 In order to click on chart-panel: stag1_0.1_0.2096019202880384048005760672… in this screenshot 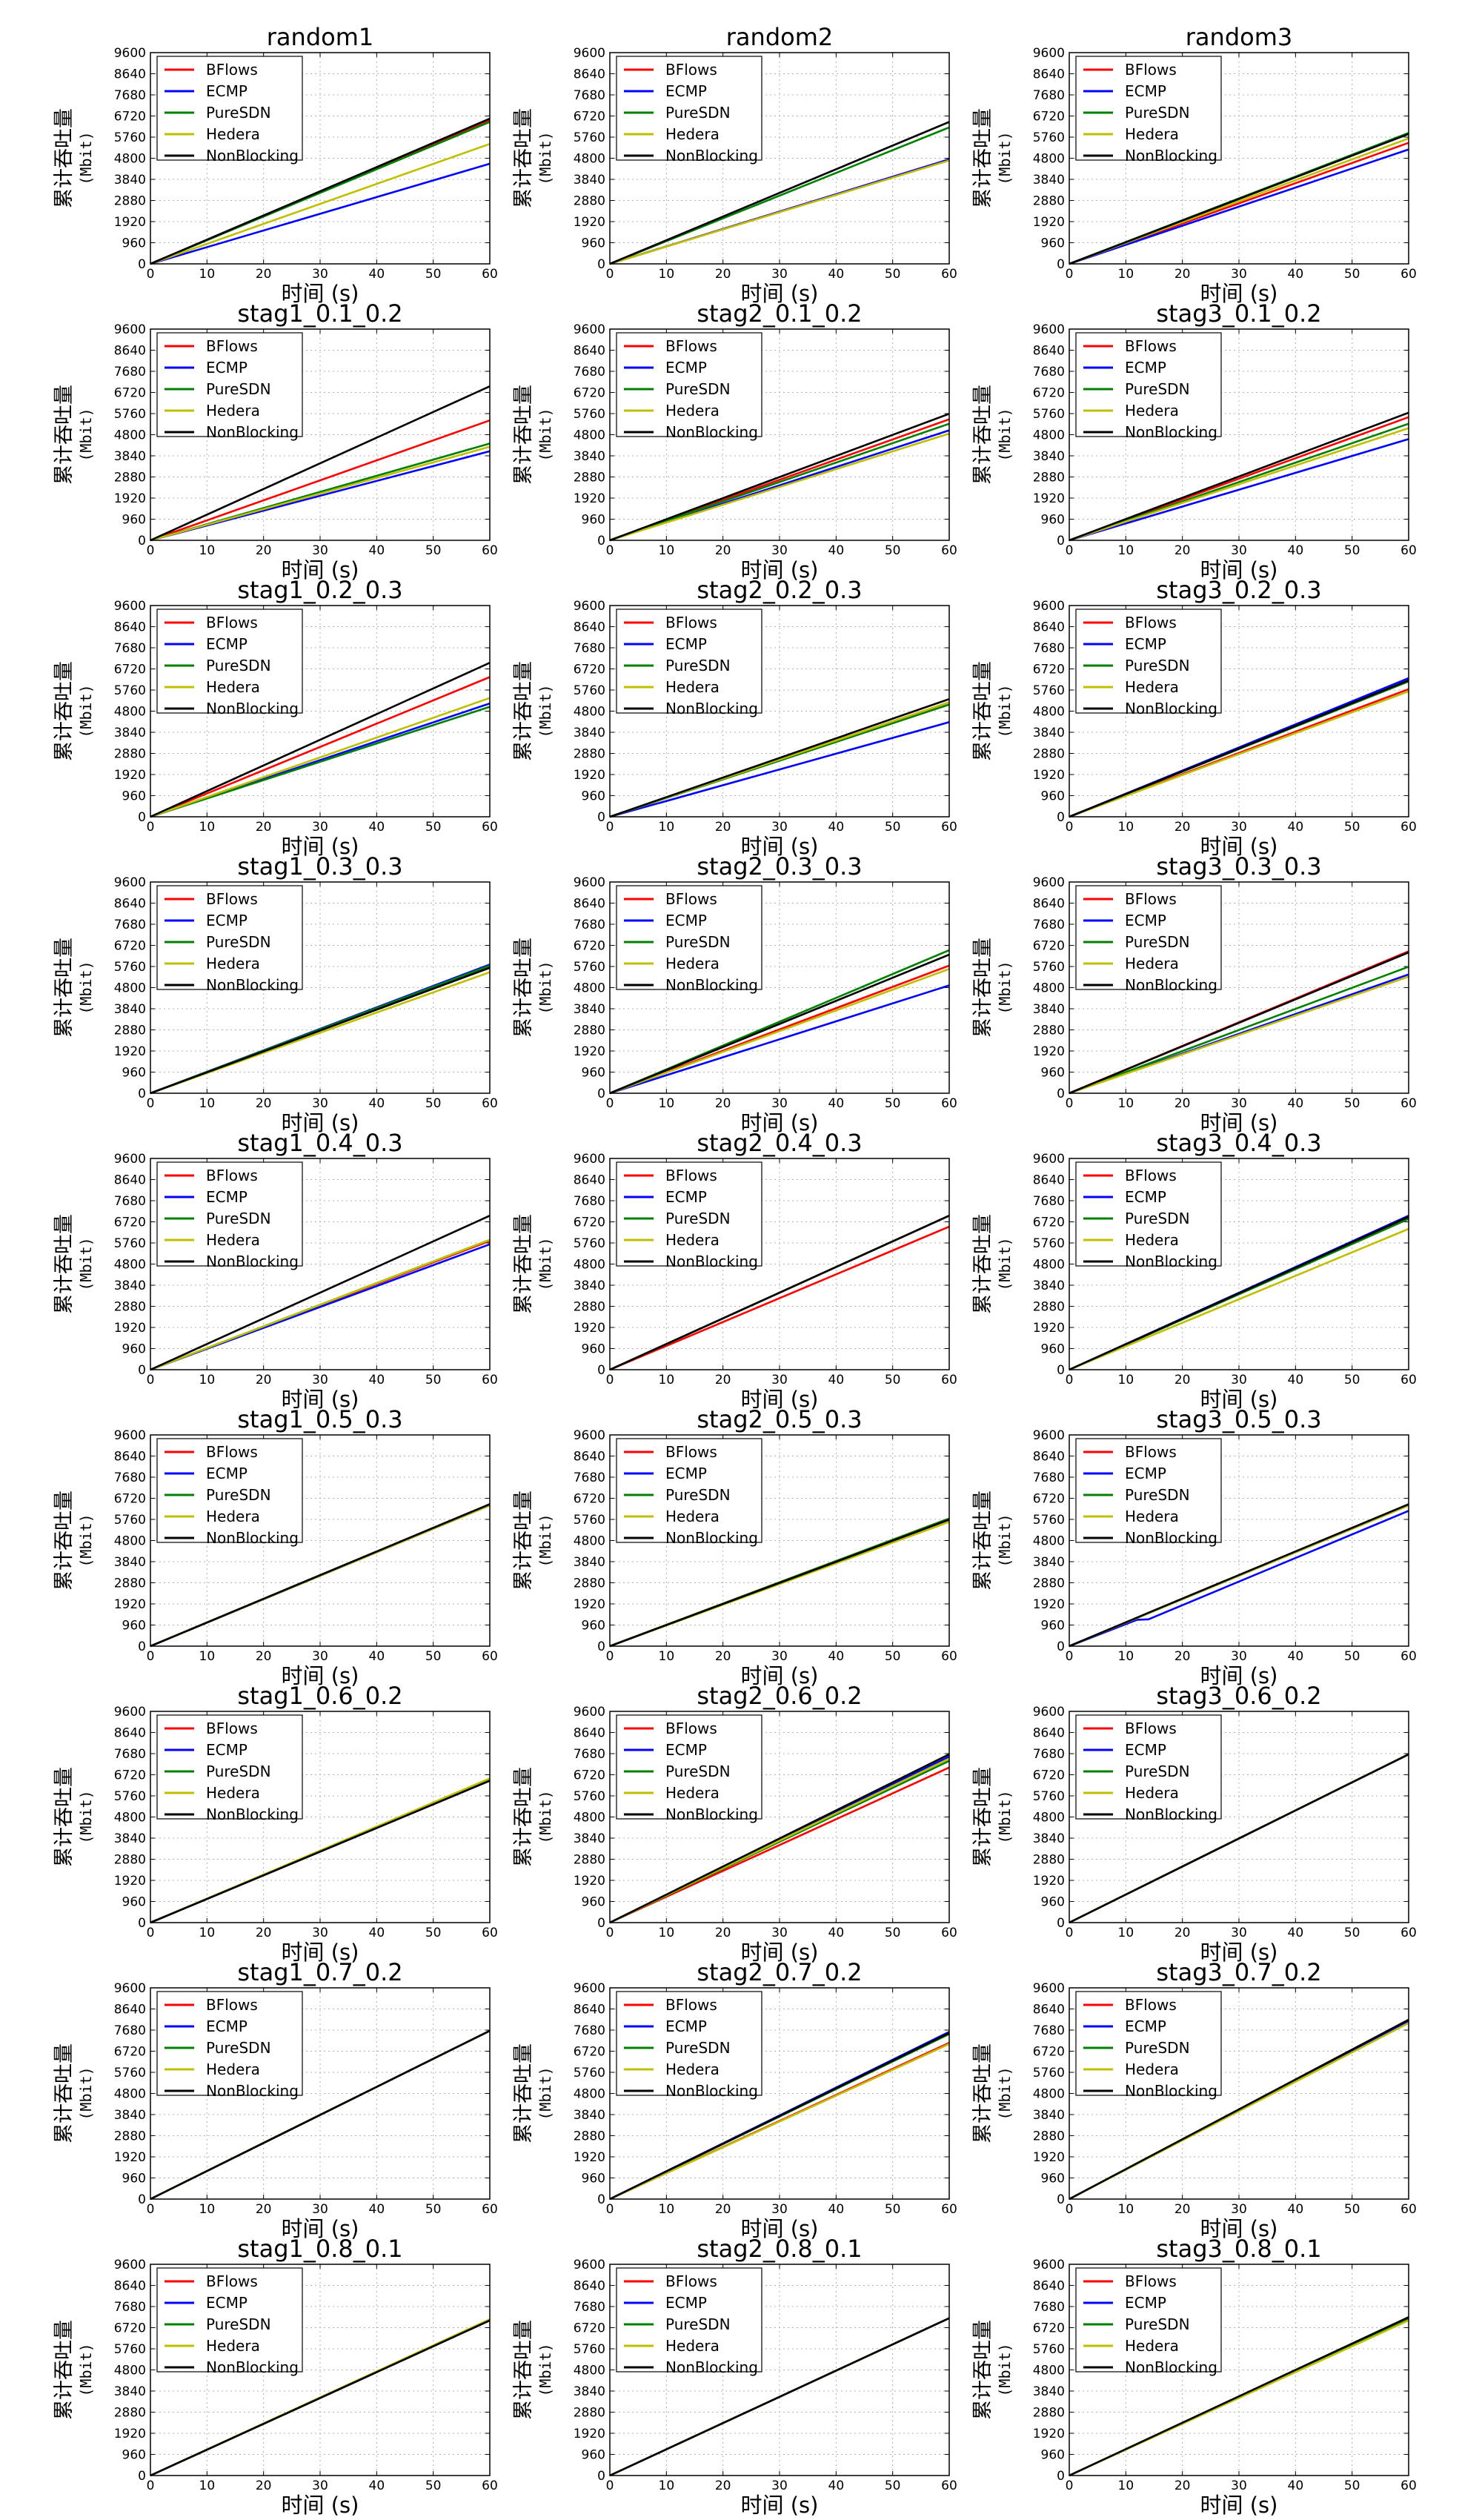, I will do `click(275, 441)`.